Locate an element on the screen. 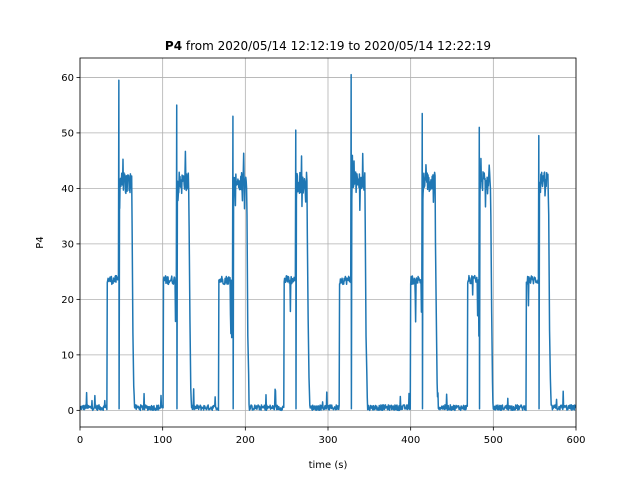 This screenshot has width=640, height=484. y-tick-label: 30 is located at coordinates (67, 244).